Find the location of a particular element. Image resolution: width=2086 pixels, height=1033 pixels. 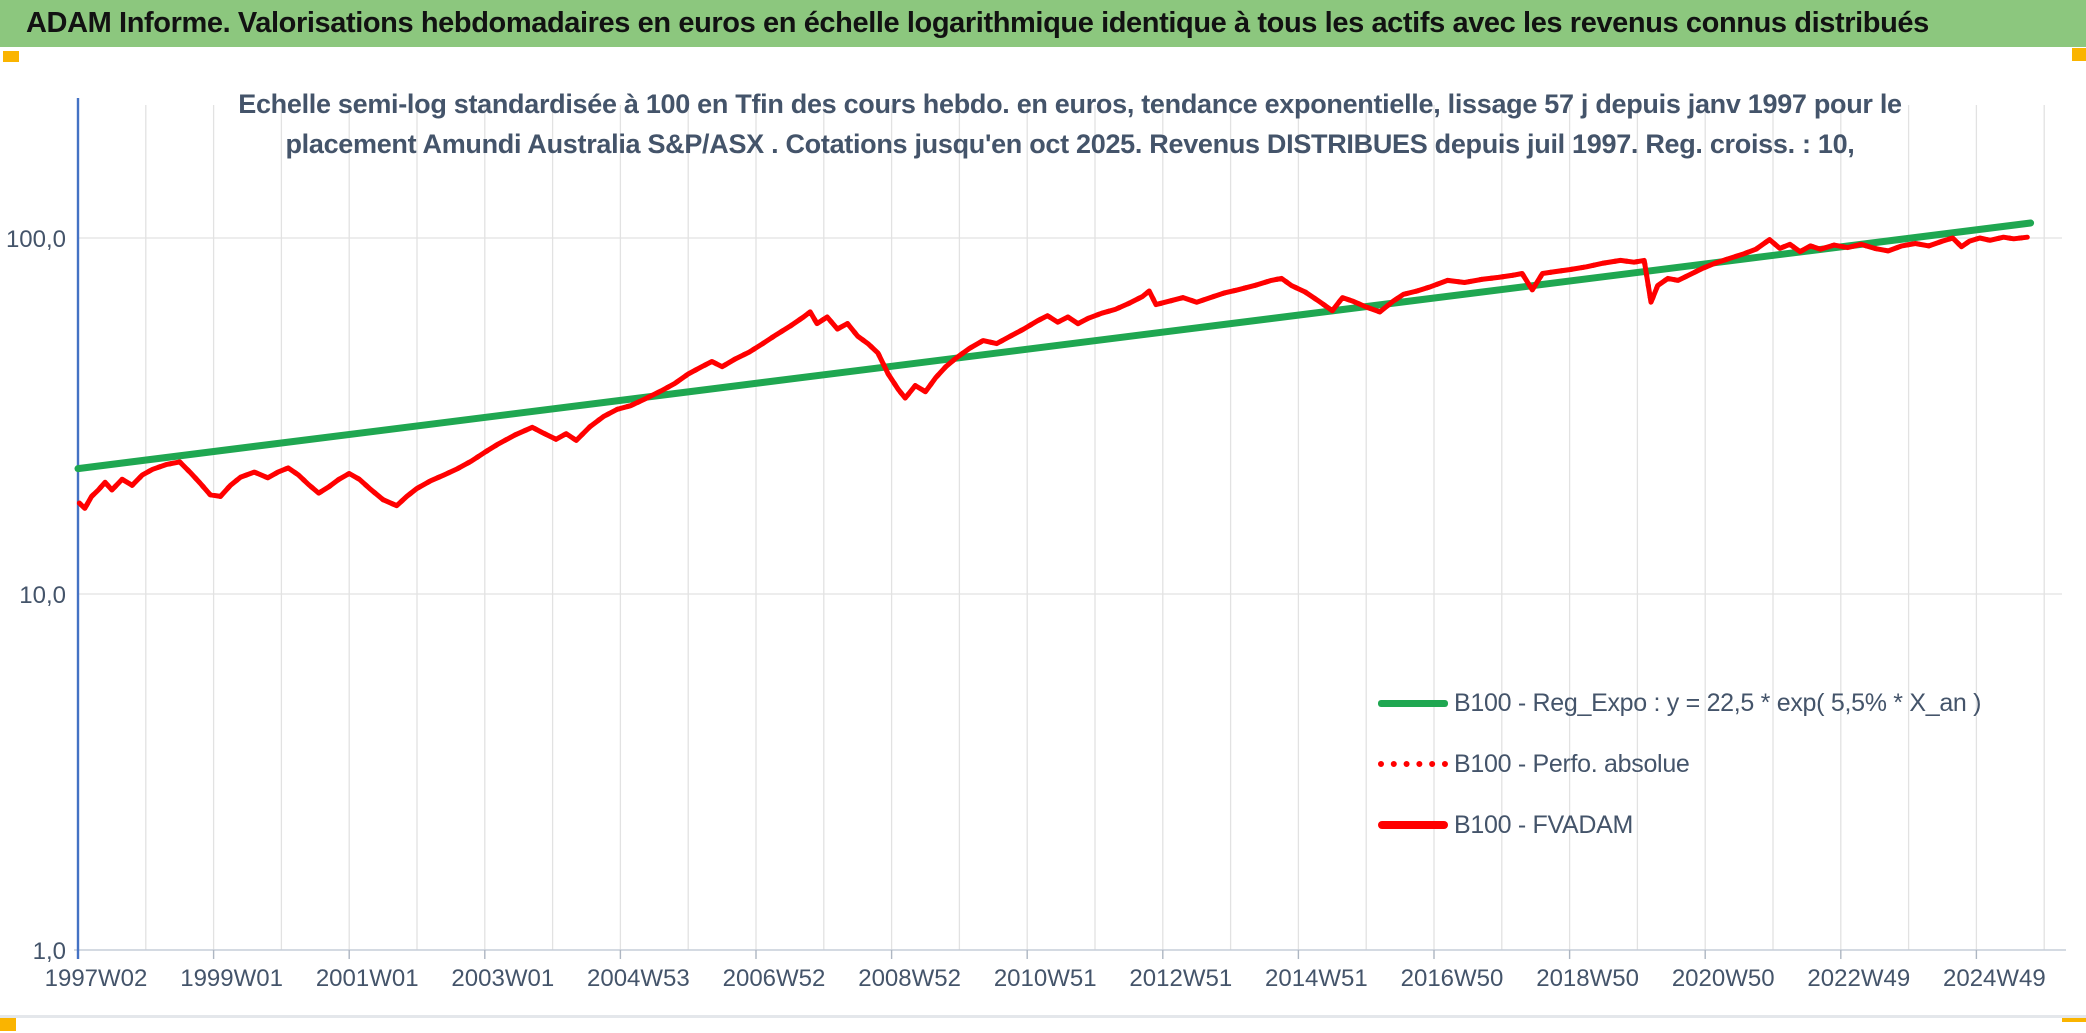

x-tick-label: 2016W50 is located at coordinates (1452, 978).